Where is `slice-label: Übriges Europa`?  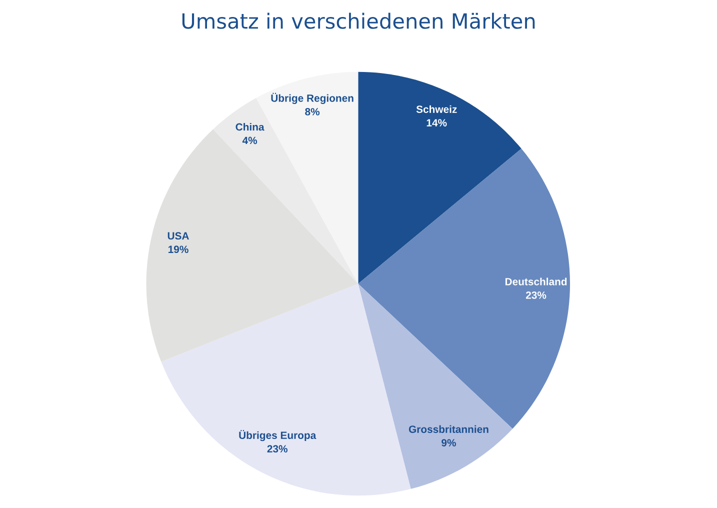
slice-label: Übriges Europa is located at coordinates (277, 436).